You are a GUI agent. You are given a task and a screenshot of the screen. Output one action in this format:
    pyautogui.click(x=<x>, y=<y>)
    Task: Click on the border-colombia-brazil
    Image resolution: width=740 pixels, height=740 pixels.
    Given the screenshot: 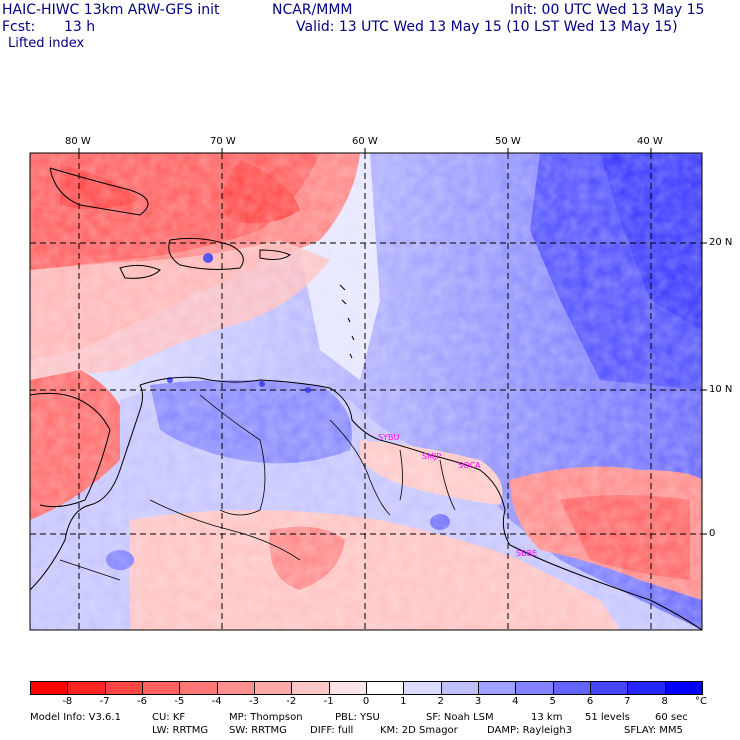 What is the action you would take?
    pyautogui.click(x=225, y=530)
    